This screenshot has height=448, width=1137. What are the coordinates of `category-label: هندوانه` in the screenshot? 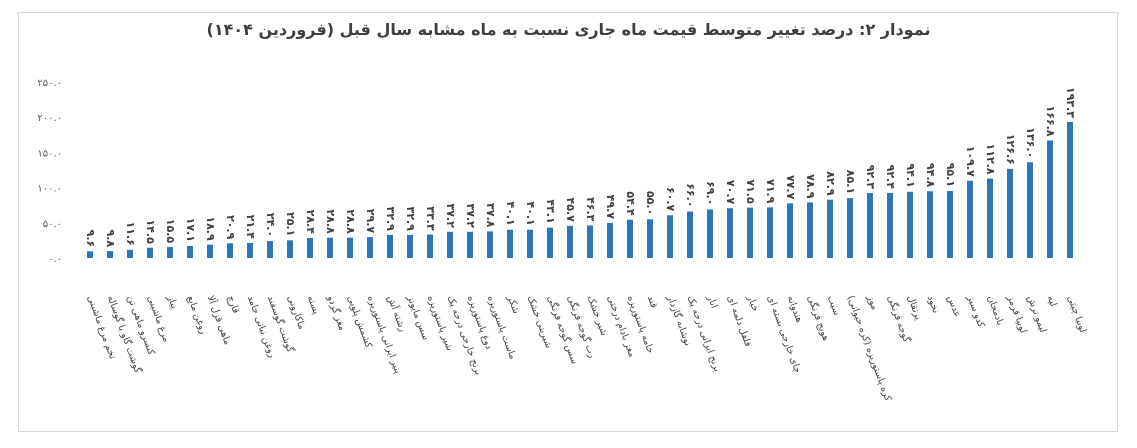 It's located at (795, 309).